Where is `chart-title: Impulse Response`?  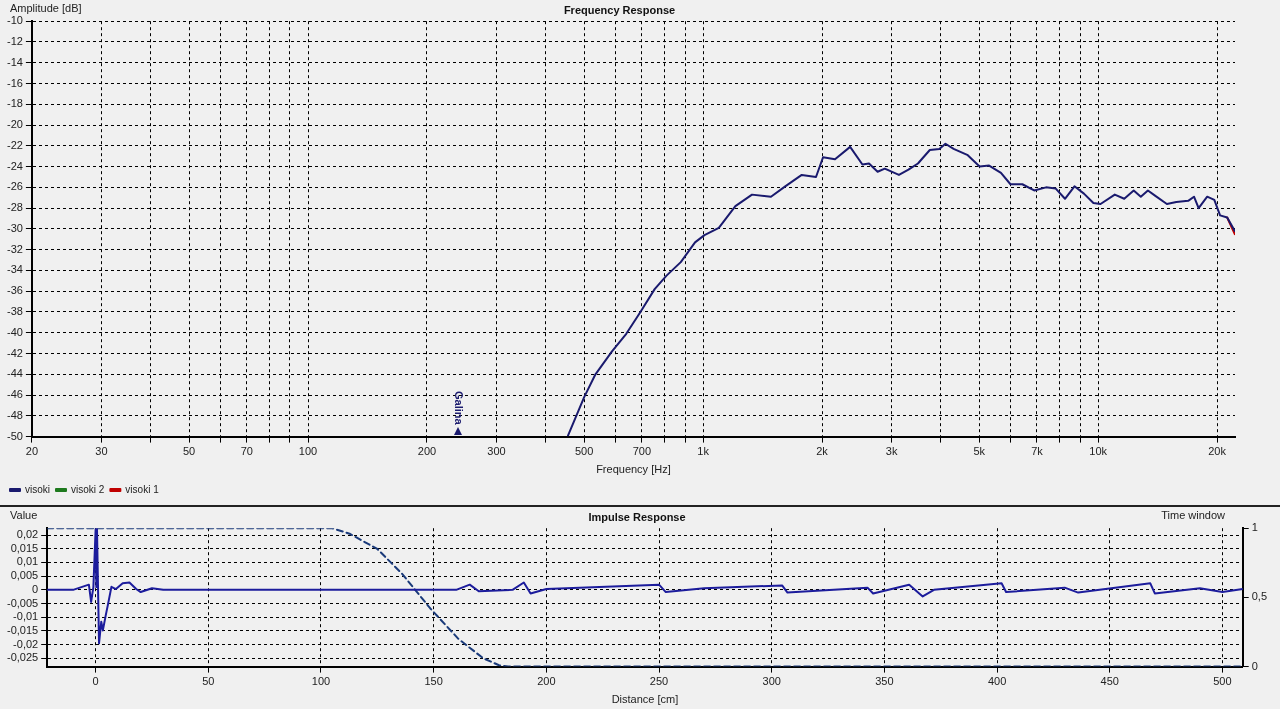
chart-title: Impulse Response is located at coordinates (637, 516).